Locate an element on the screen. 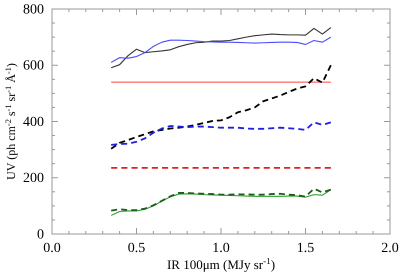 Image resolution: width=400 pixels, height=275 pixels. y-tick-label: 200 is located at coordinates (33, 178).